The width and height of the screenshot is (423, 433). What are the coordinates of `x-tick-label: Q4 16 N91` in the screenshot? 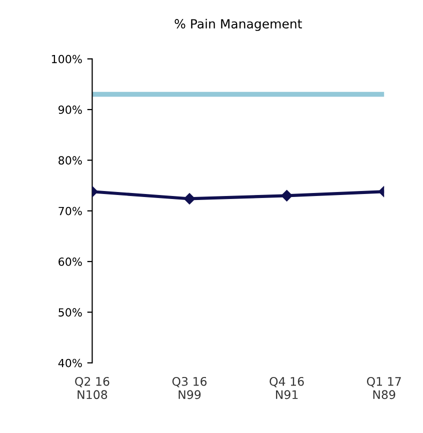 It's located at (287, 388).